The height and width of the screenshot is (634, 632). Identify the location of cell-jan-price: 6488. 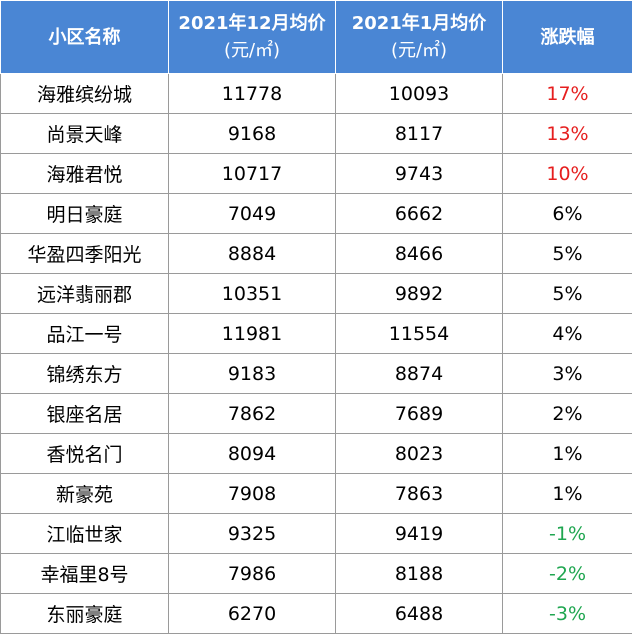
(419, 614).